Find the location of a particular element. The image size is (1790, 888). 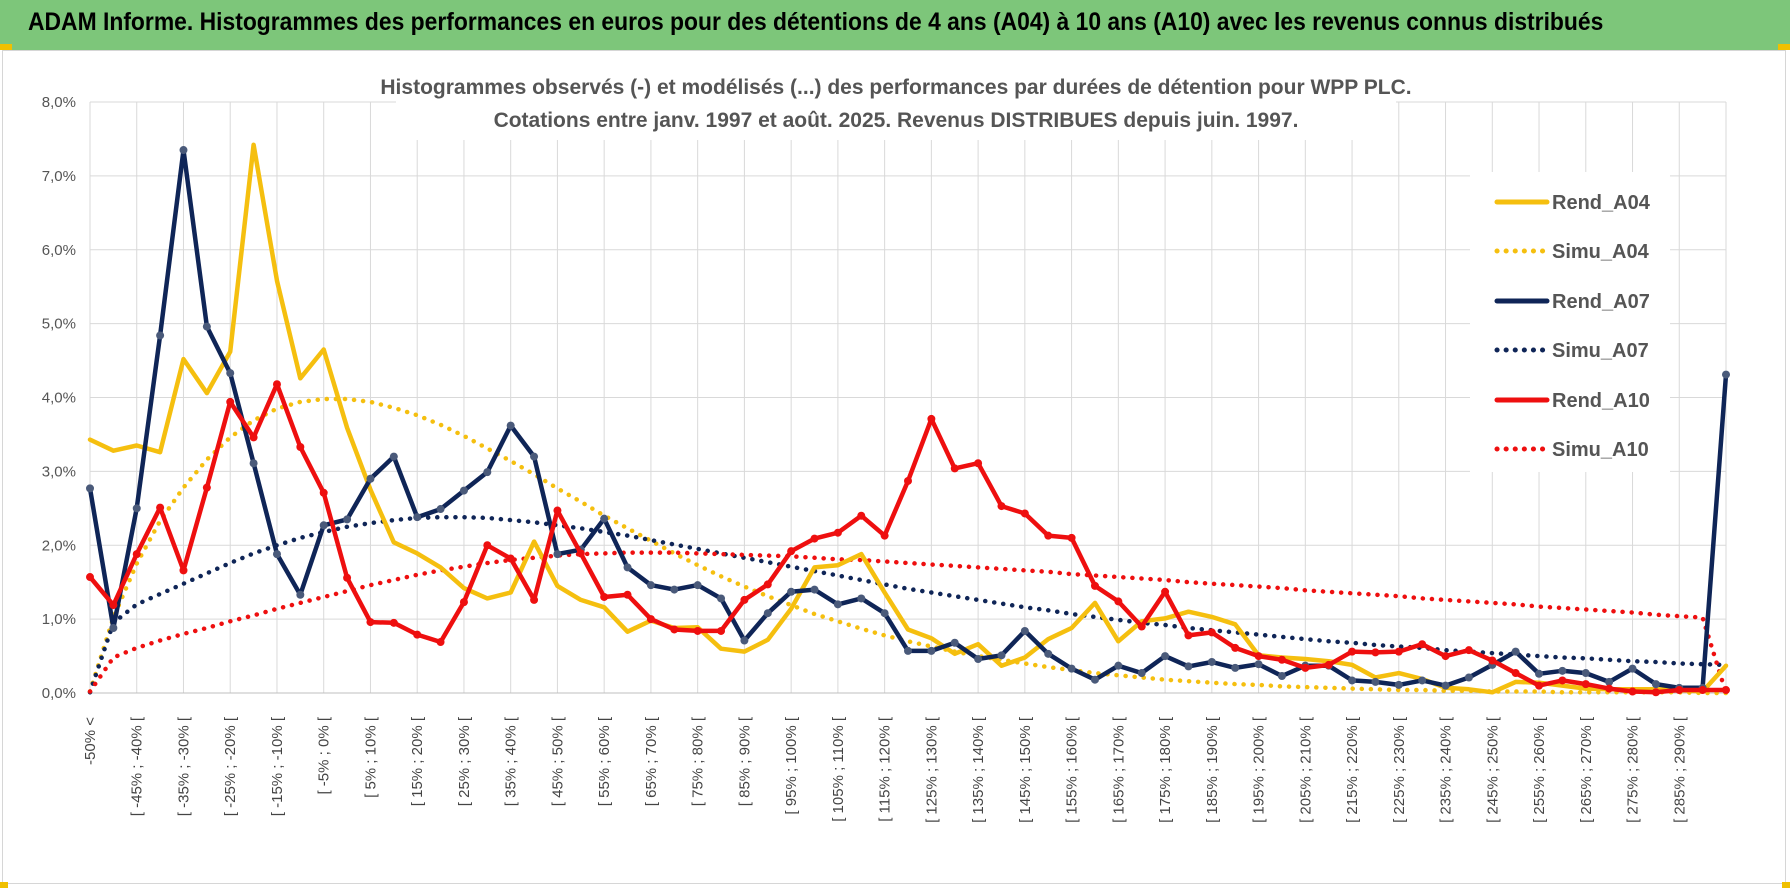

x-tick-label: [ 285% ; 290% [ is located at coordinates (1679, 769).